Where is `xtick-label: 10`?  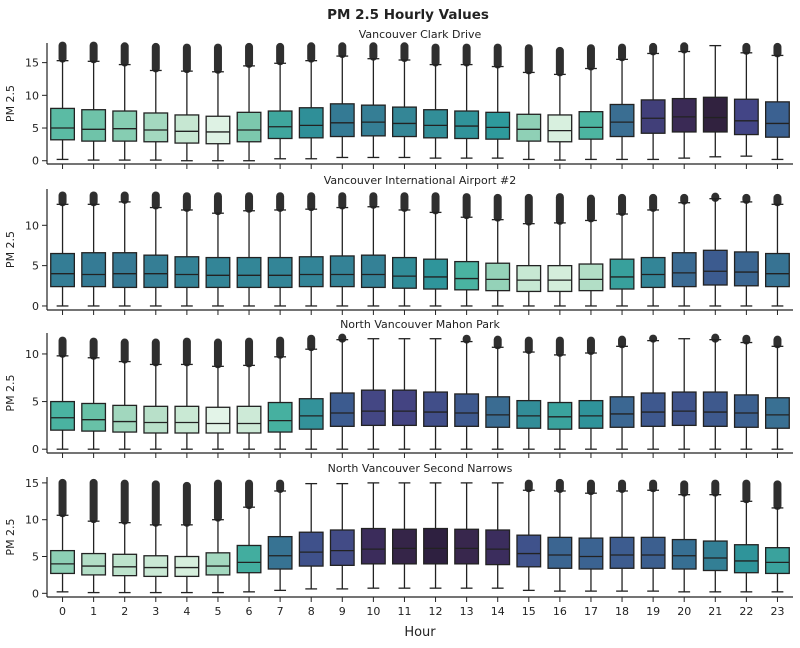 xtick-label: 10 is located at coordinates (373, 611).